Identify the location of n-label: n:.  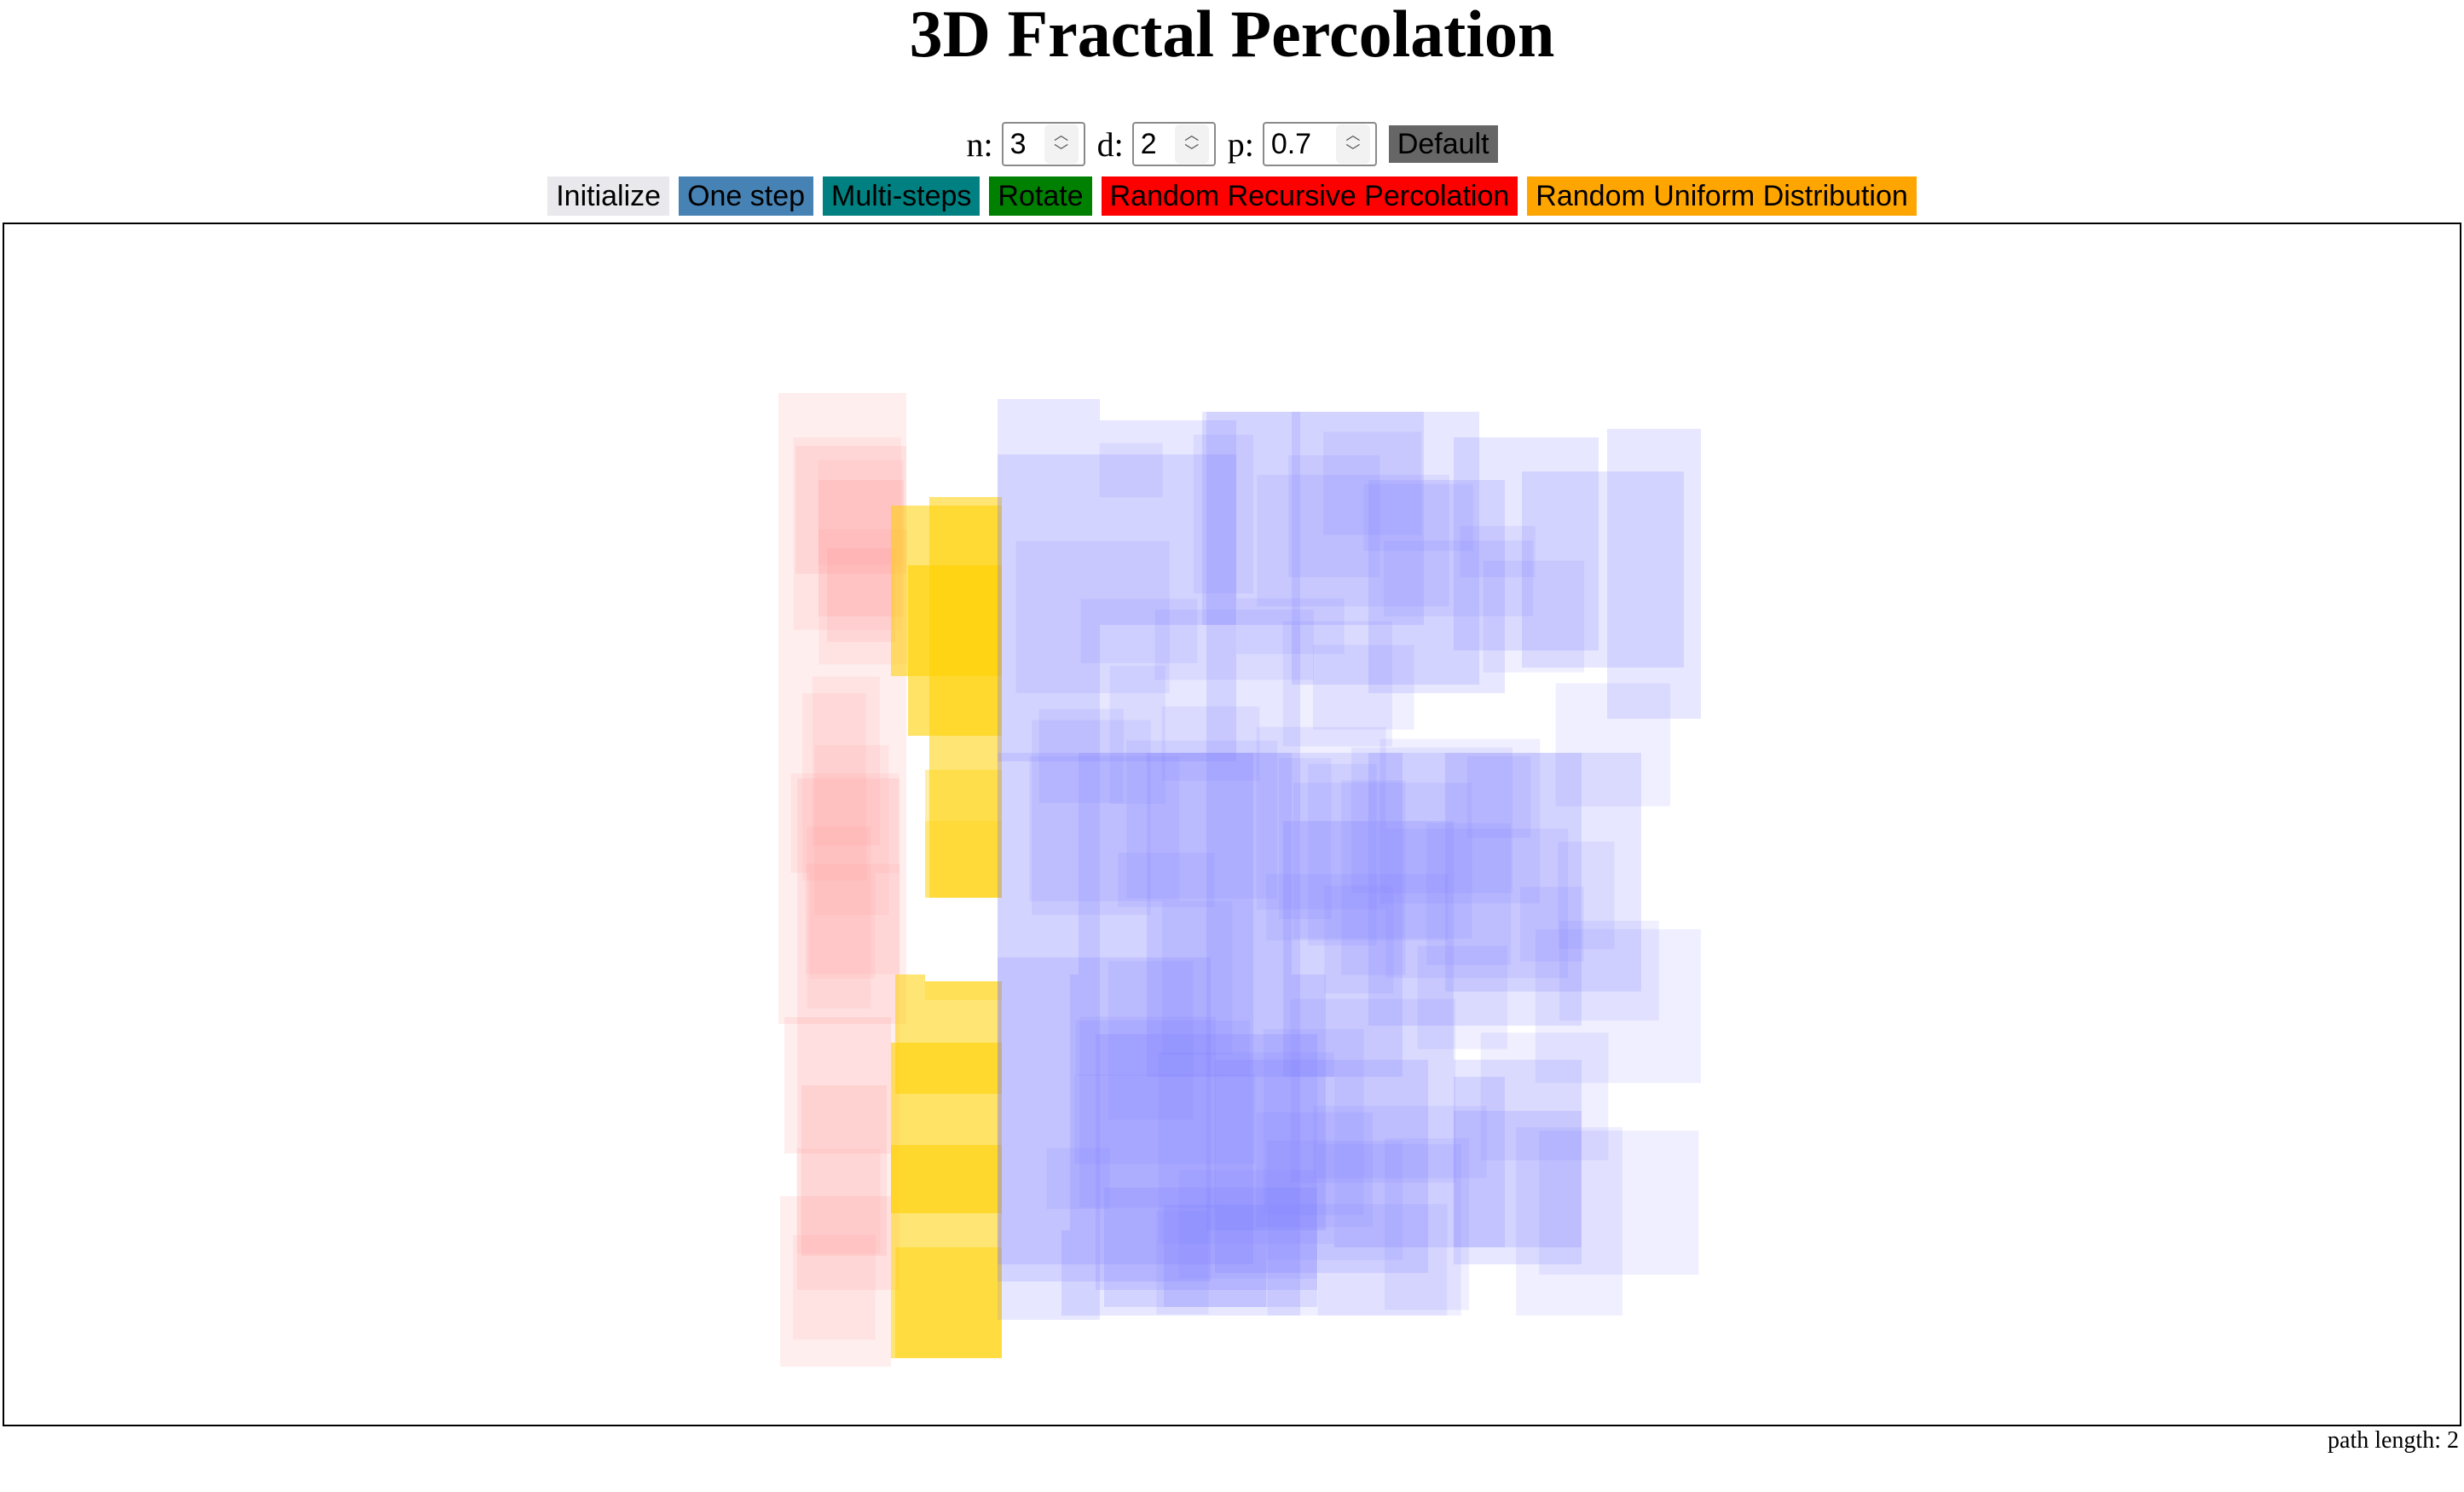
(979, 144).